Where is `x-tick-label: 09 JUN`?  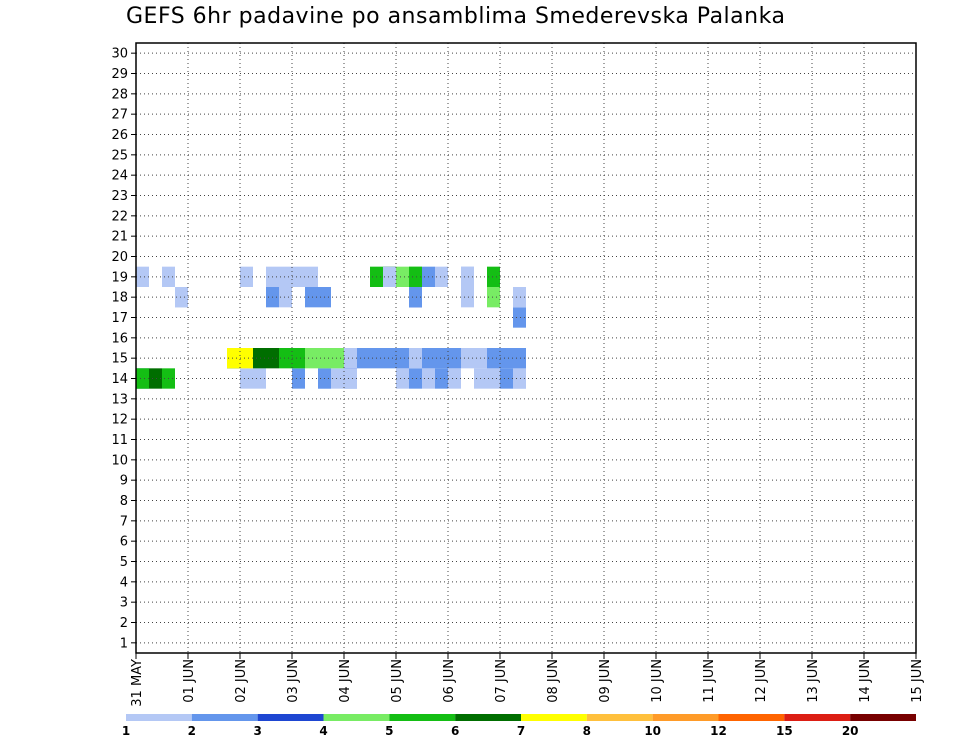 x-tick-label: 09 JUN is located at coordinates (605, 681).